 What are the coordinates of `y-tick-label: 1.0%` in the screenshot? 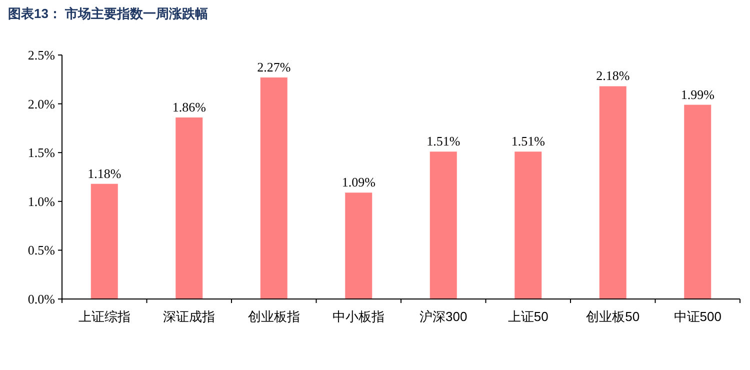 It's located at (42, 201).